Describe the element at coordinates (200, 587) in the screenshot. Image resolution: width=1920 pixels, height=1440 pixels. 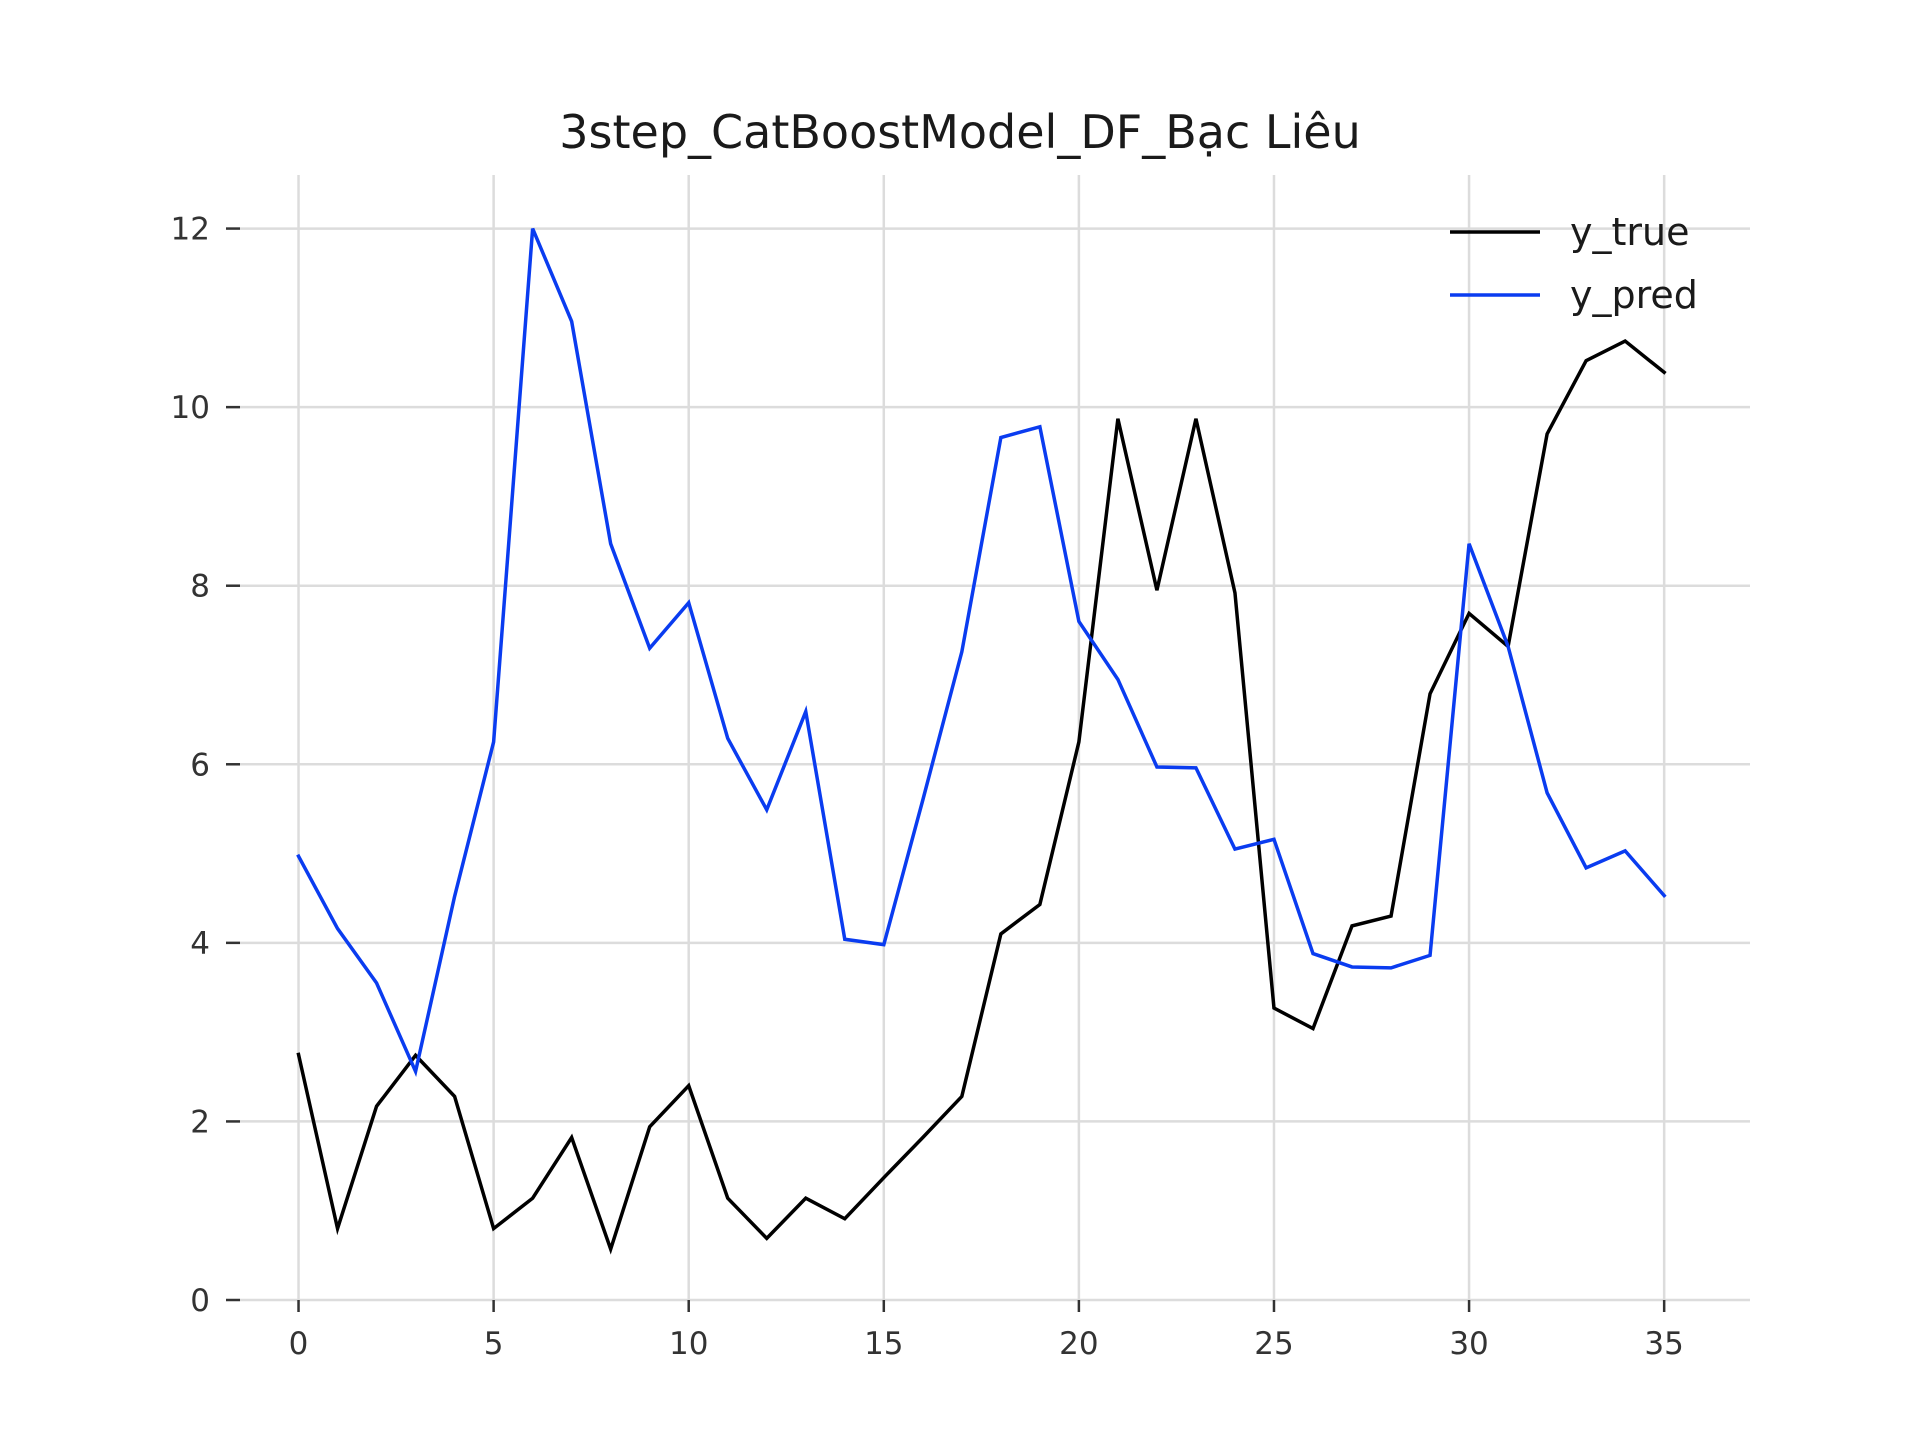
I see `y-tick-label: 8` at that location.